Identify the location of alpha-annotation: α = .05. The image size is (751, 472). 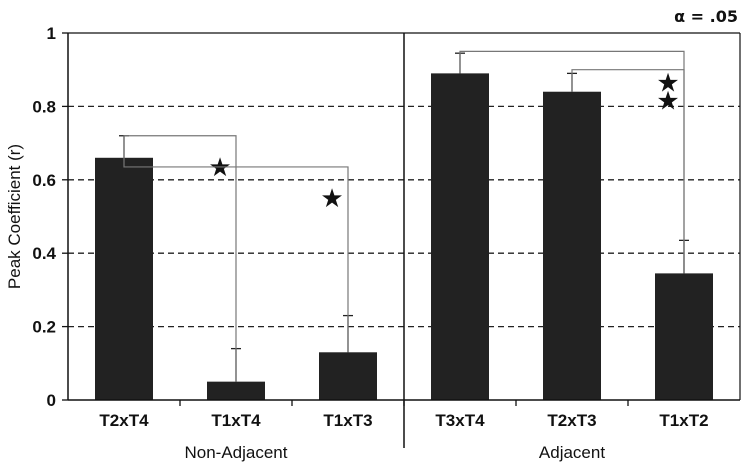
(706, 16).